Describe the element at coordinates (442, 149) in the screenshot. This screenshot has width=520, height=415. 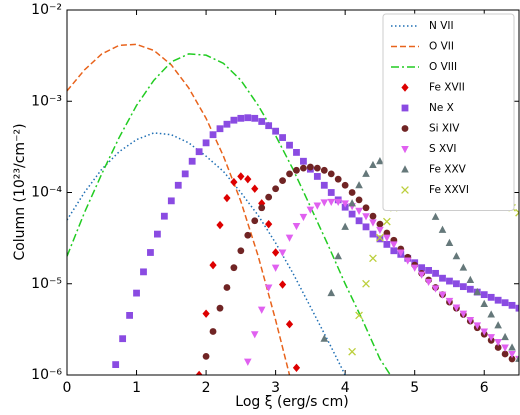
I see `legend-label: S XVI` at that location.